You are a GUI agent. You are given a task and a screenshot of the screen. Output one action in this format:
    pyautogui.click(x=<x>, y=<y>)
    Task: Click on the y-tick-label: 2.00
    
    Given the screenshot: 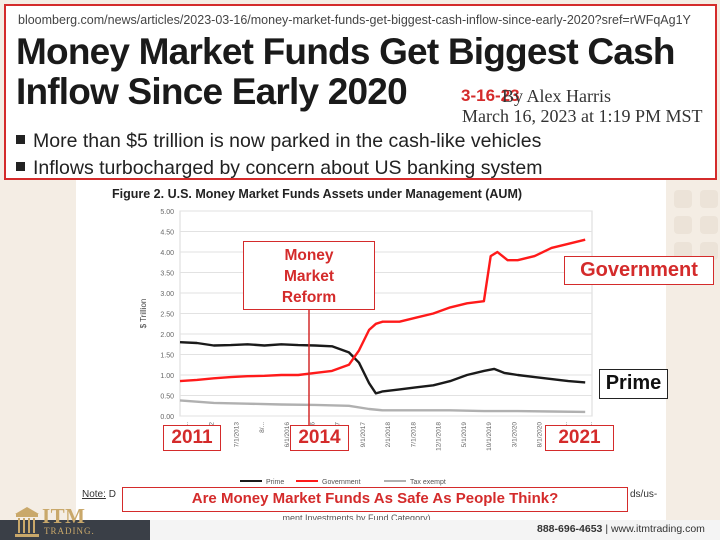 What is the action you would take?
    pyautogui.click(x=167, y=335)
    